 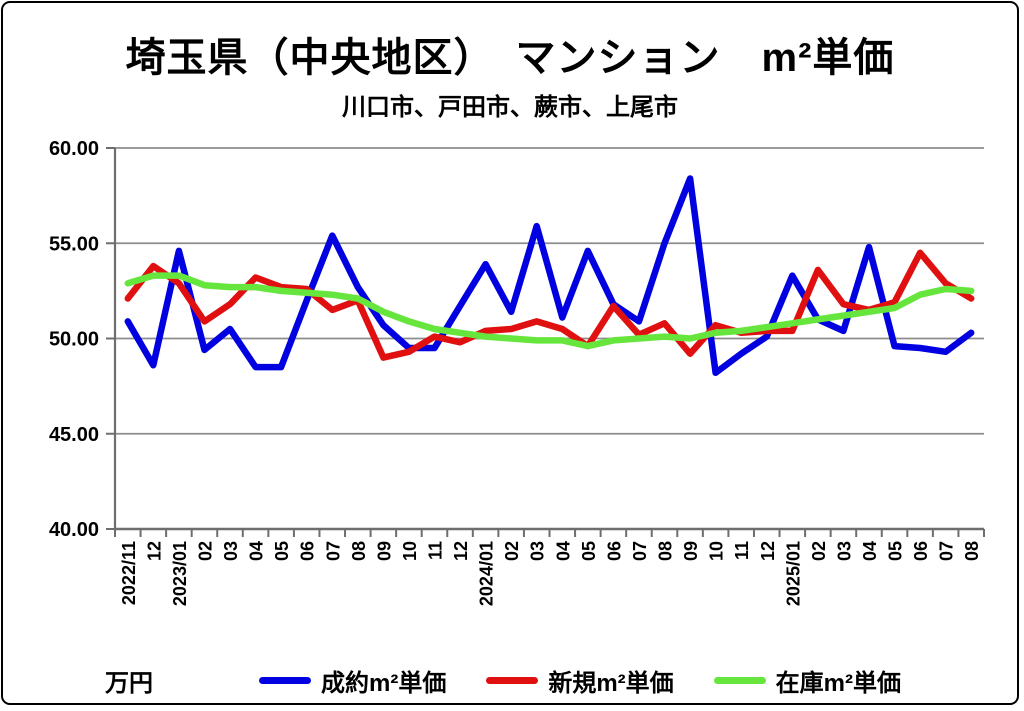 I want to click on legend-item-new: 新規m²単価, so click(x=580, y=680).